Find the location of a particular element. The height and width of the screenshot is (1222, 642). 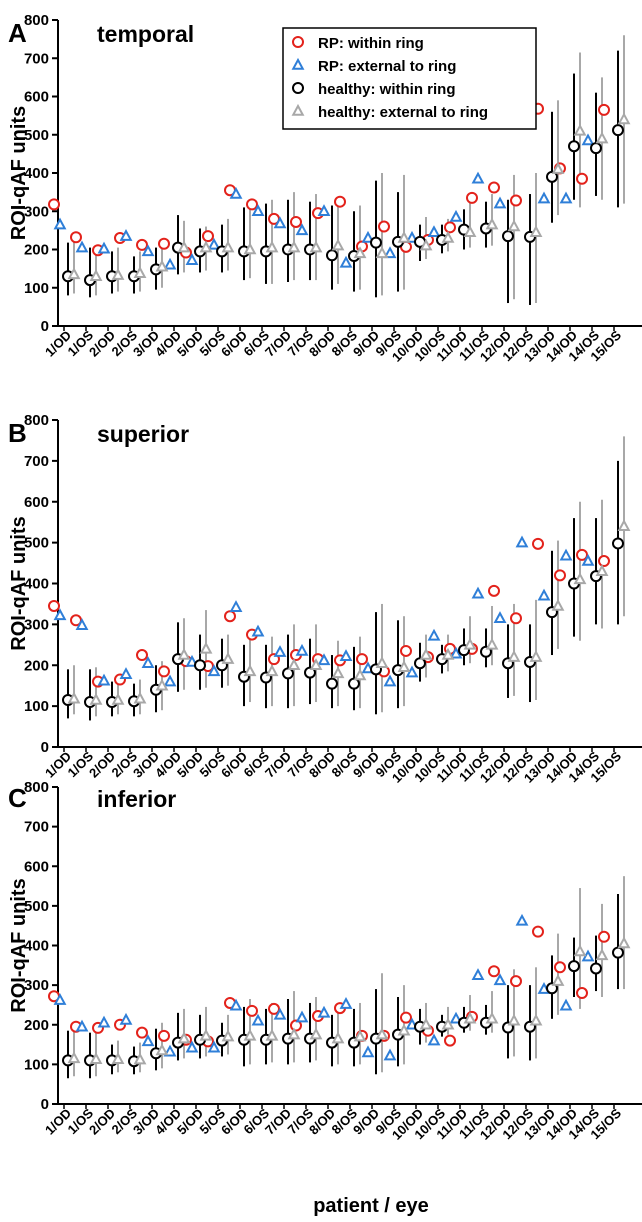

panel-letter: C is located at coordinates (17, 798).